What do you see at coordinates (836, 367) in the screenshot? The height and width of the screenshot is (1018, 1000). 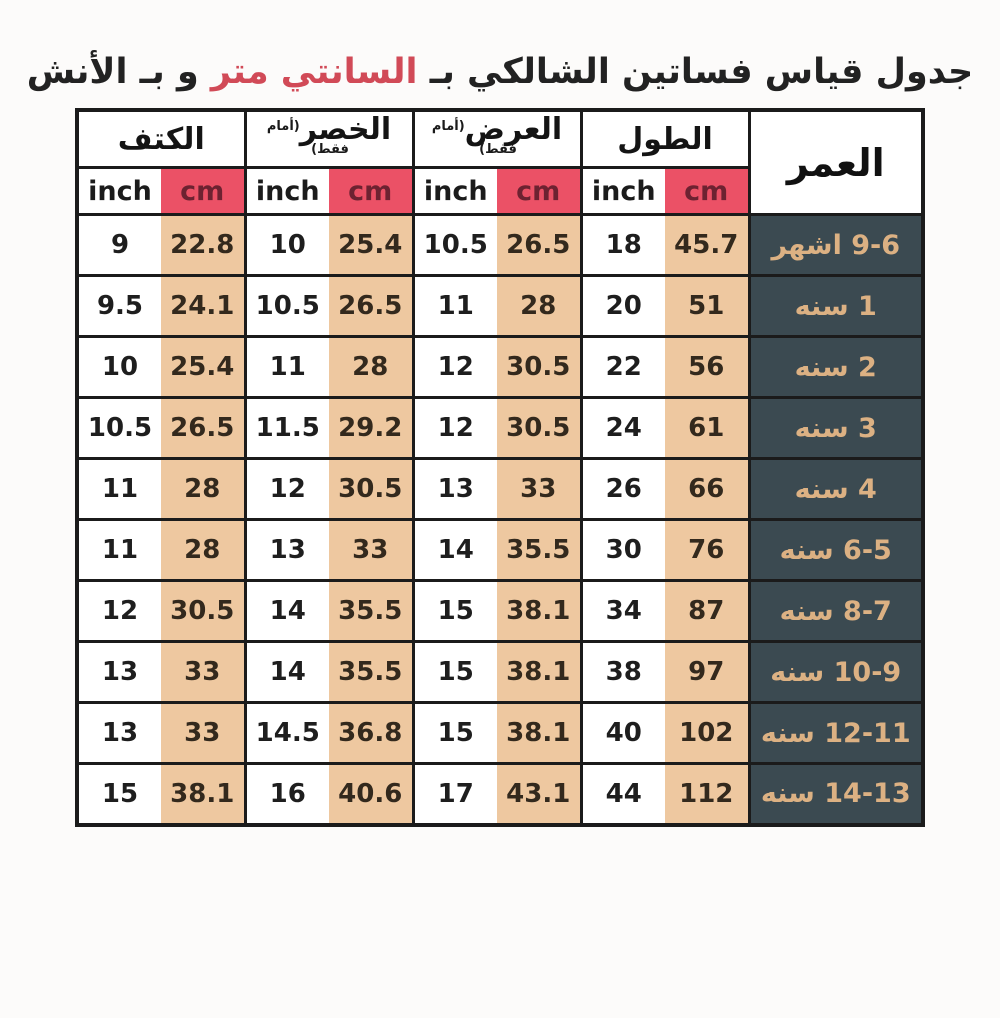 I see `age-cell: 2 سنه` at bounding box center [836, 367].